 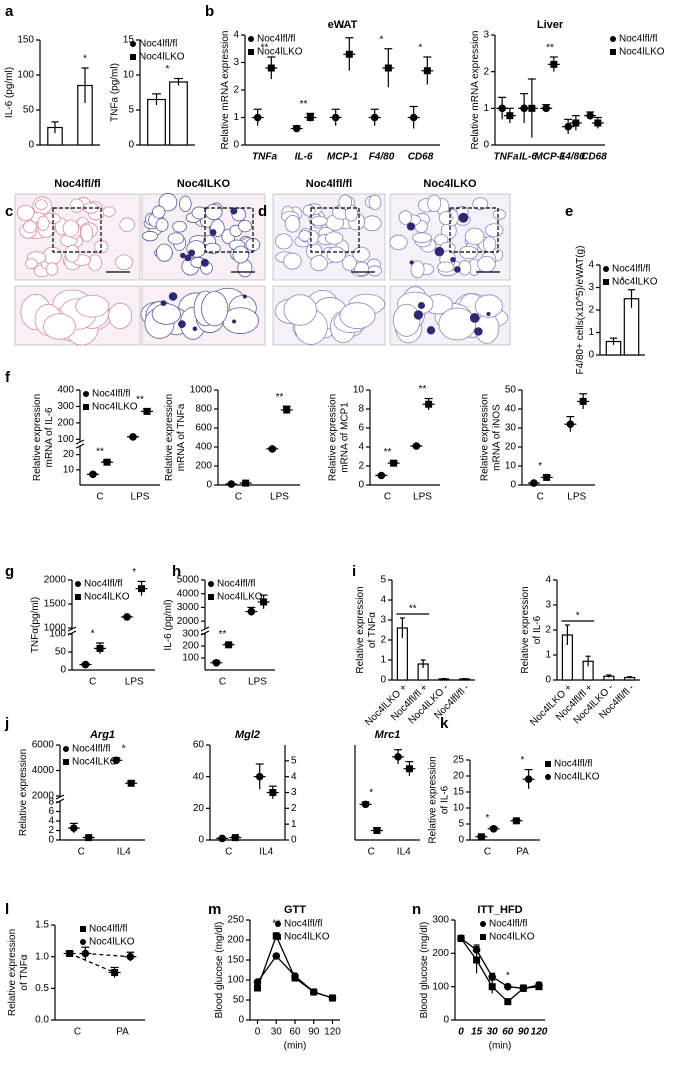 What do you see at coordinates (550, 25) in the screenshot?
I see `chart-title: Liver` at bounding box center [550, 25].